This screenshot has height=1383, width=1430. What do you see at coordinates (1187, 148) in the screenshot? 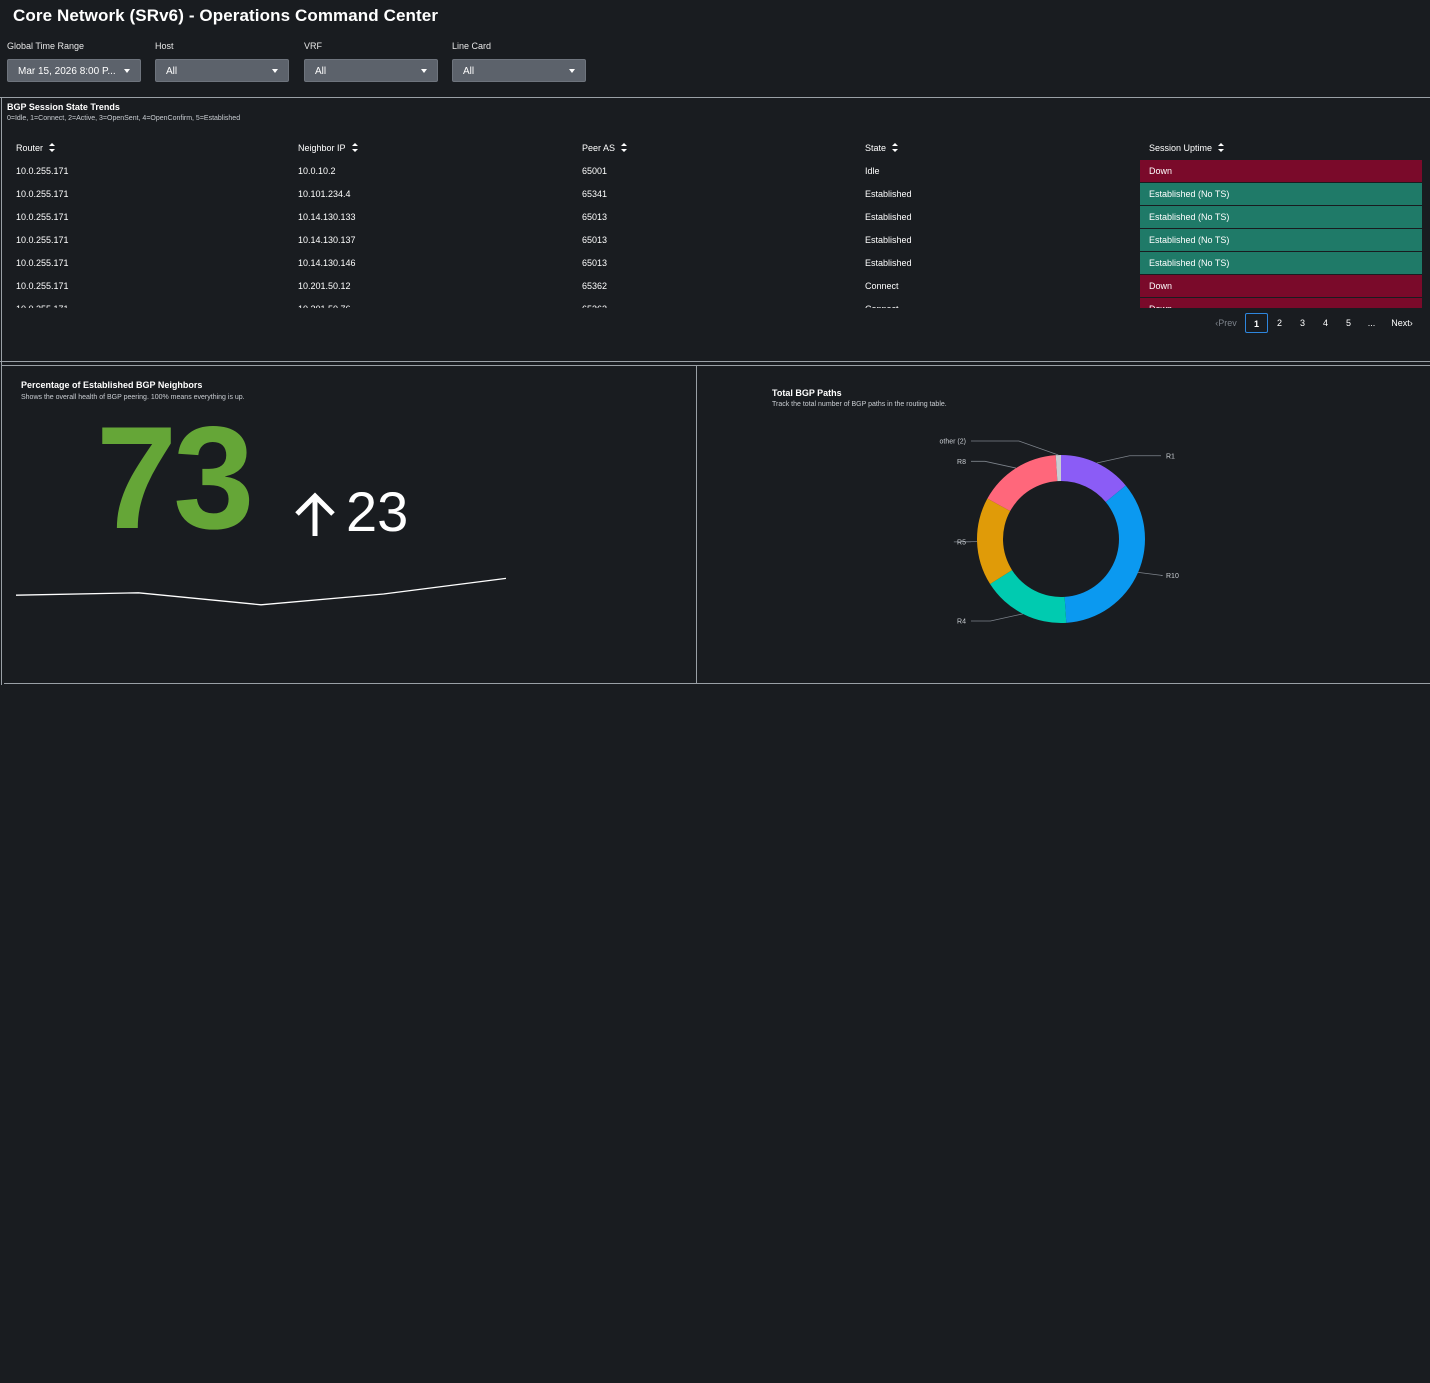
I see `column-header-session-uptime: Session Uptime` at bounding box center [1187, 148].